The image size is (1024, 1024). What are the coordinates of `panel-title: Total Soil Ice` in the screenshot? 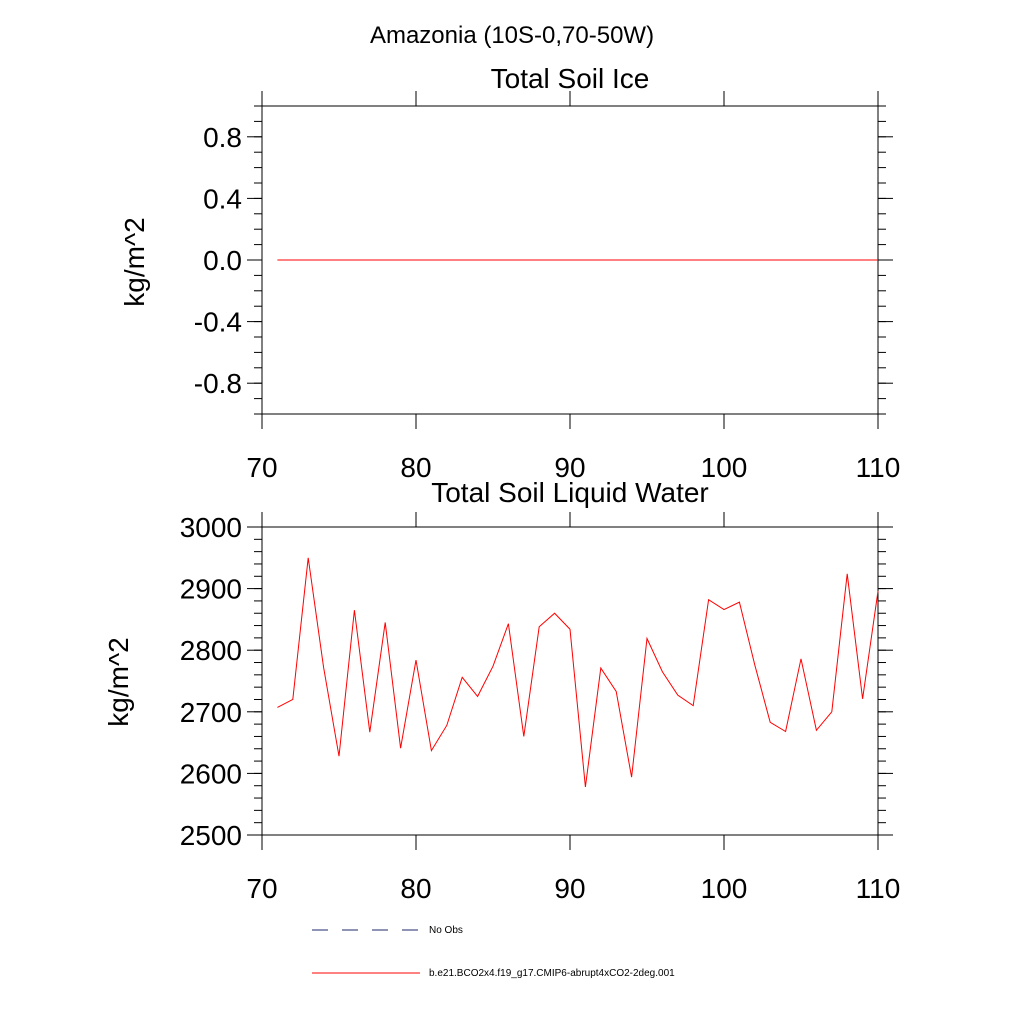 It's located at (570, 78).